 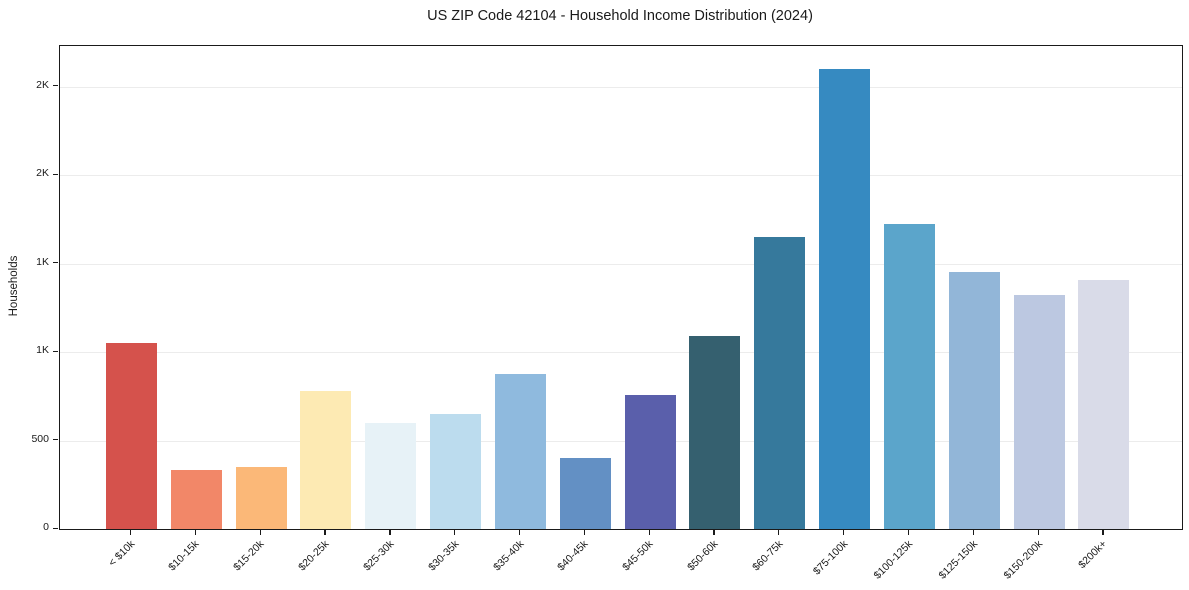 What do you see at coordinates (1093, 555) in the screenshot?
I see `x-tick-label: $200k+` at bounding box center [1093, 555].